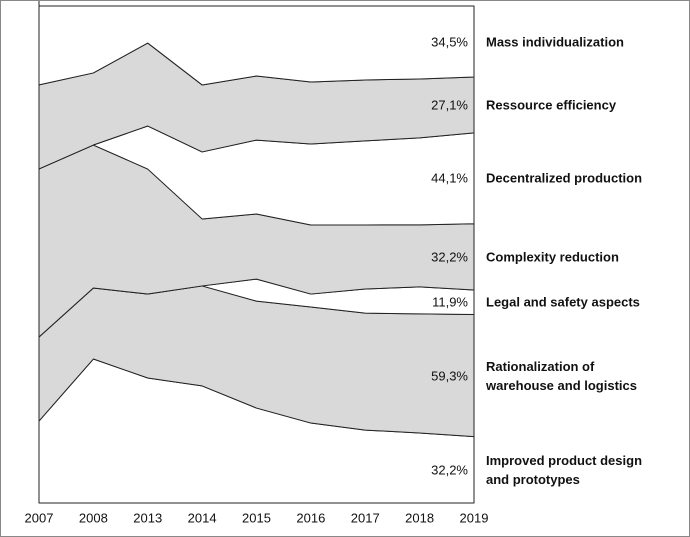 This screenshot has height=537, width=690. Describe the element at coordinates (449, 105) in the screenshot. I see `value-label: 27,1%` at that location.